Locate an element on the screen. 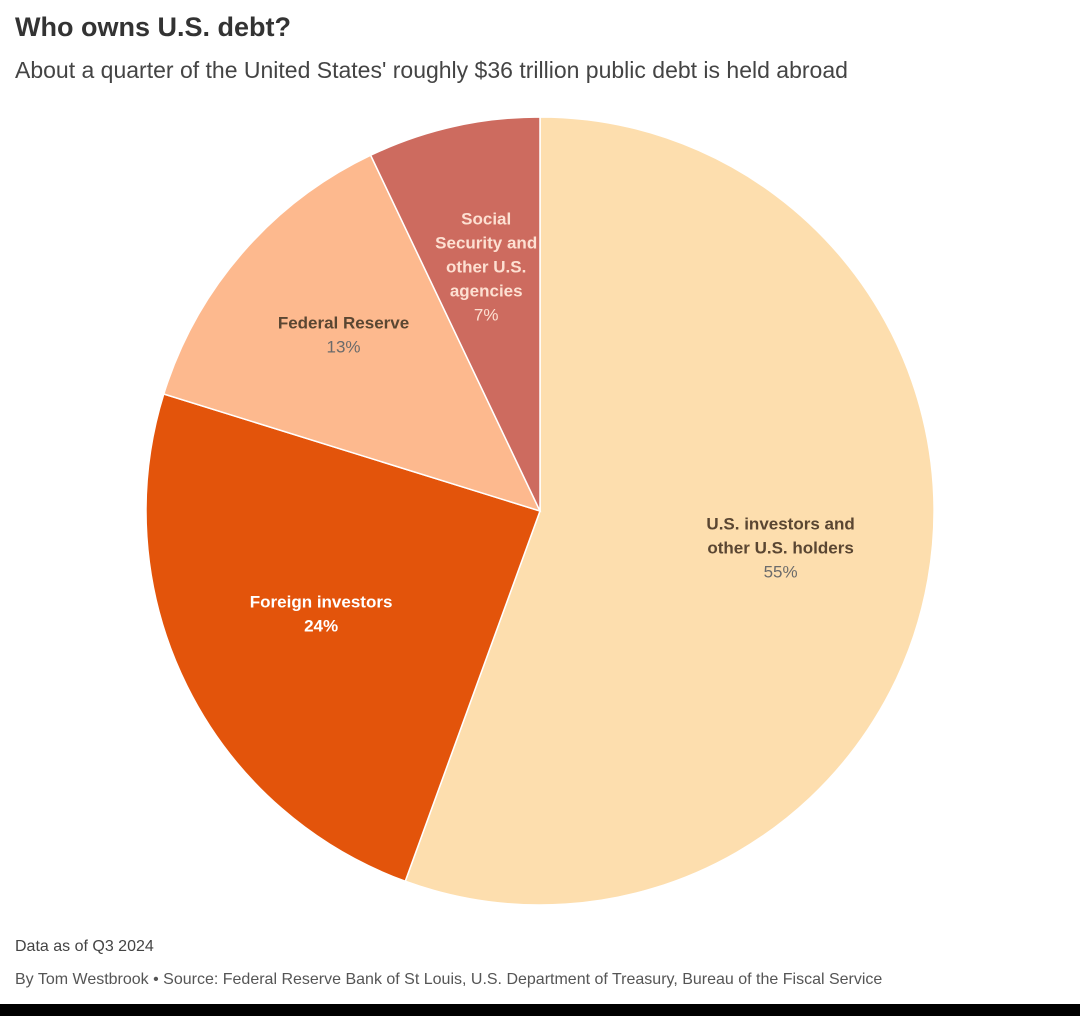 The height and width of the screenshot is (1016, 1080). slice-name-line: Foreign investors is located at coordinates (321, 602).